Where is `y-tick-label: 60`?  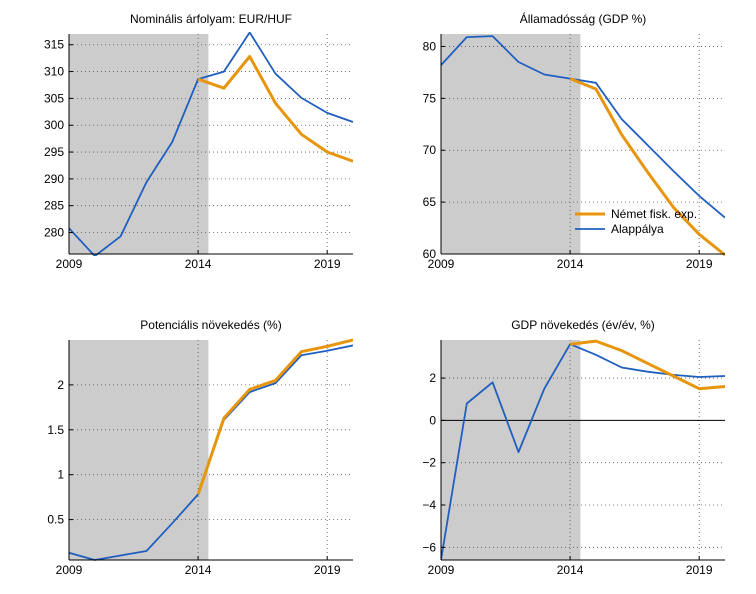 y-tick-label: 60 is located at coordinates (430, 254).